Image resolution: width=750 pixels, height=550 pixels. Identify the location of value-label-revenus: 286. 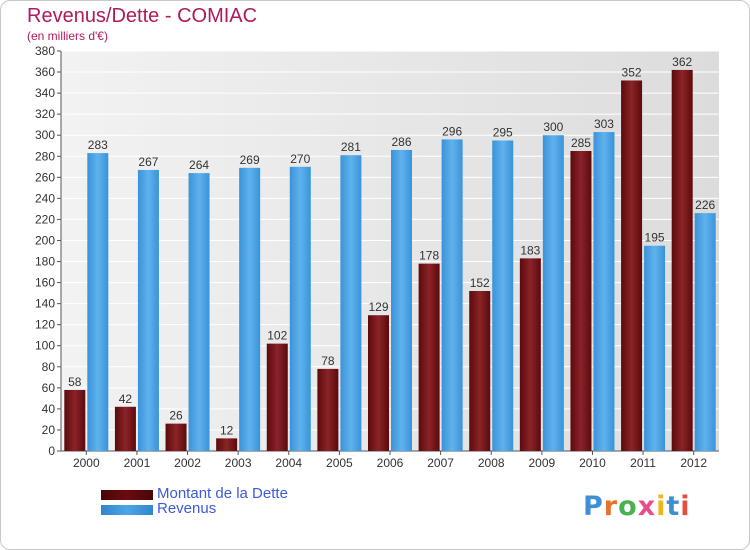
(401, 142).